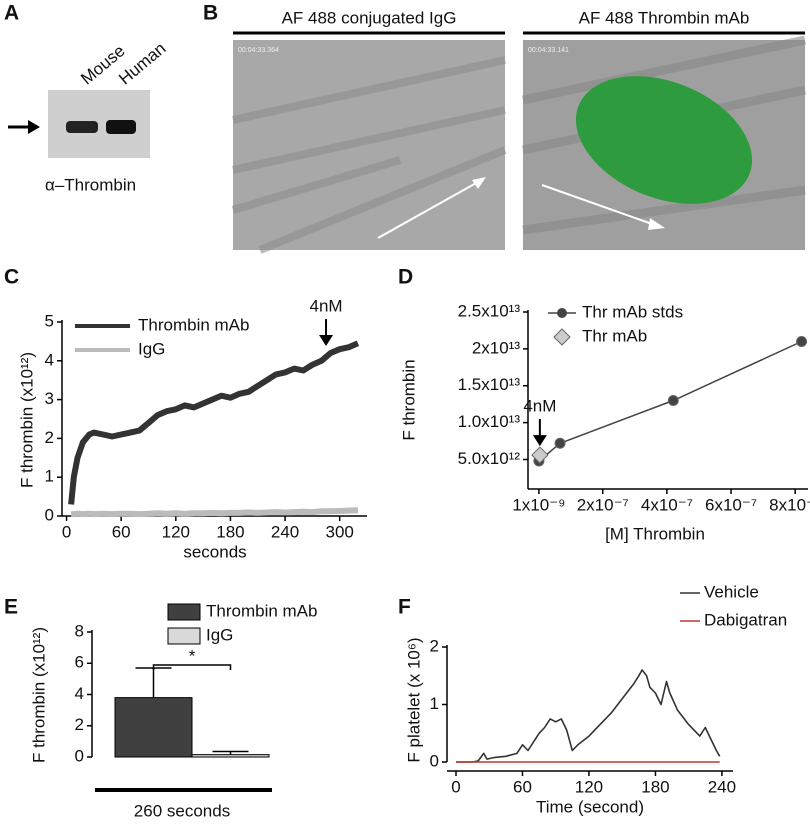  Describe the element at coordinates (664, 140) in the screenshot. I see `fluorescence` at that location.